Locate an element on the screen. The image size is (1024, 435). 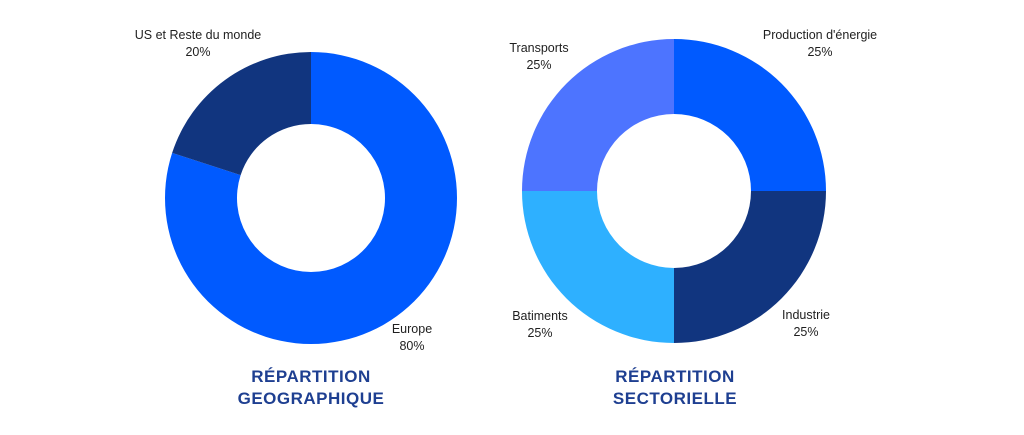
slice-value-us-et-reste-du-monde: 20% is located at coordinates (197, 52).